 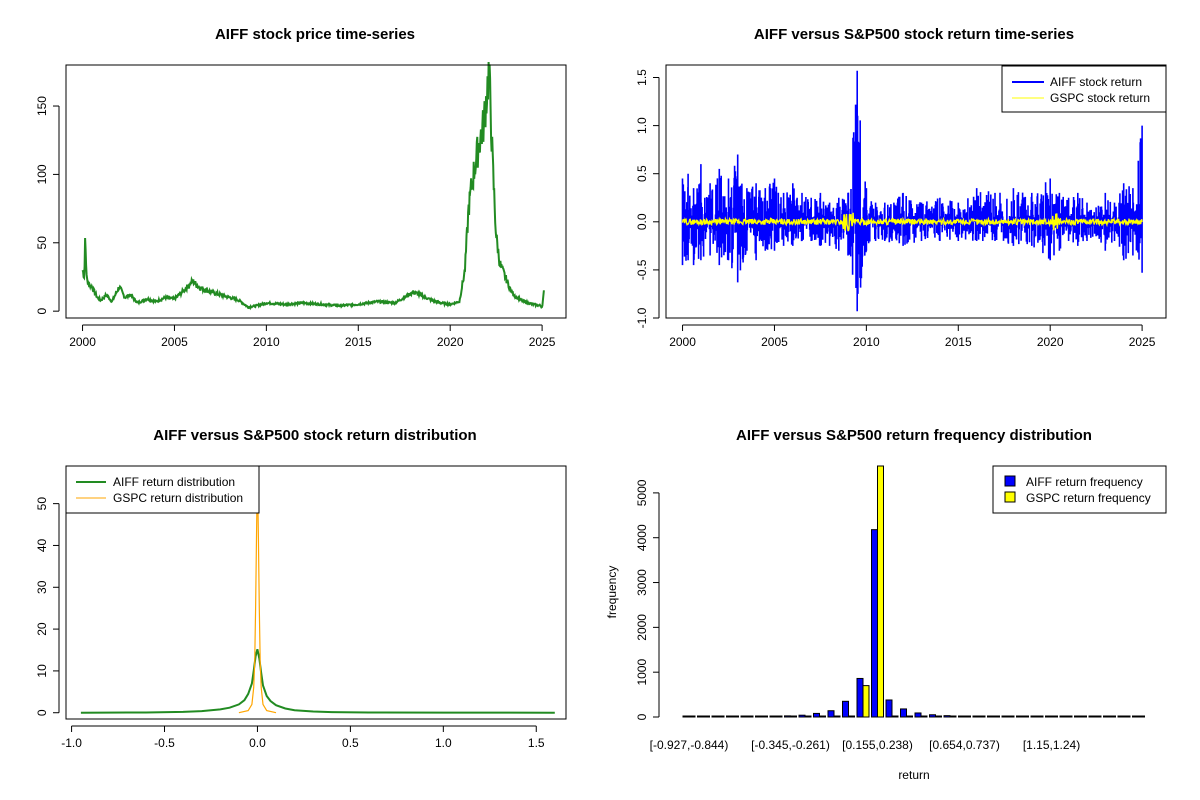 I want to click on frequency-x-axis-label: return, so click(x=913, y=775).